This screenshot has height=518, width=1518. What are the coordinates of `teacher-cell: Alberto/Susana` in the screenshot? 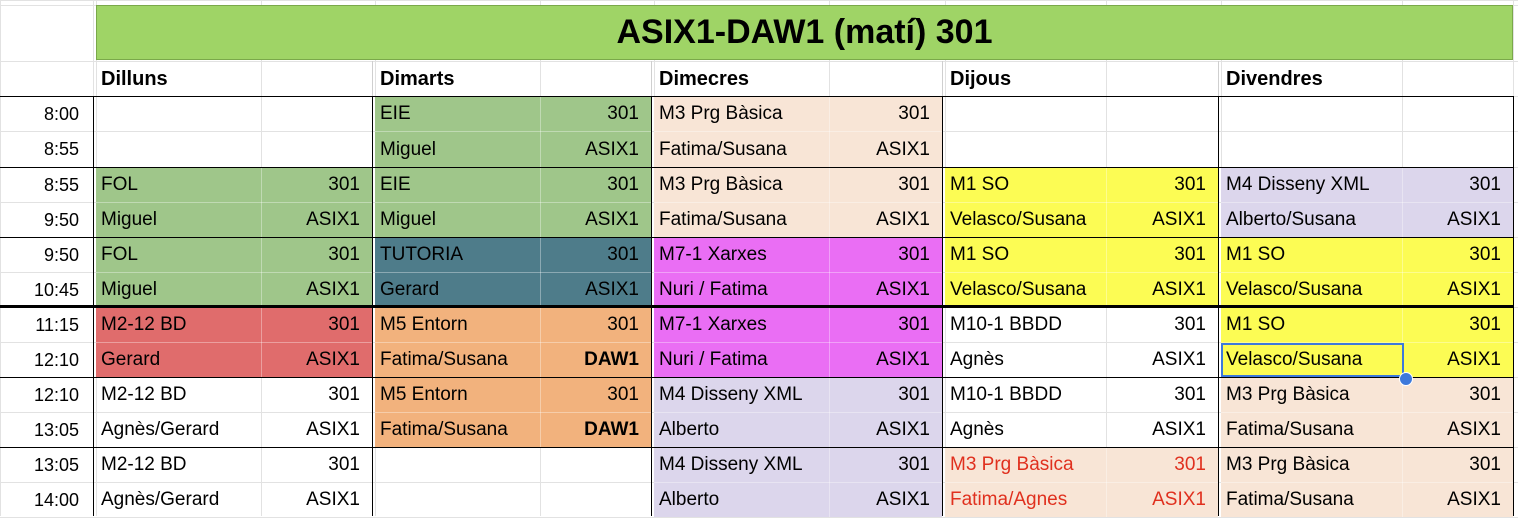 It's located at (1291, 219).